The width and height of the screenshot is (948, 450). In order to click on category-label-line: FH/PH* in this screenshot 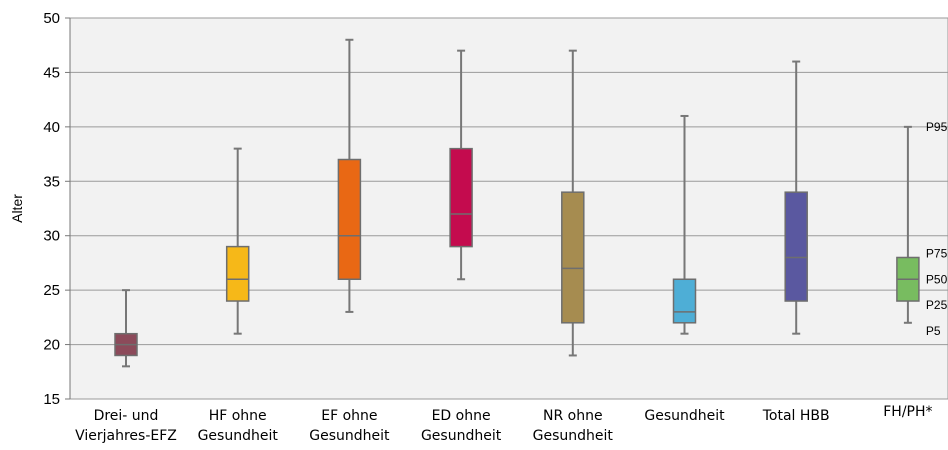, I will do `click(907, 412)`.